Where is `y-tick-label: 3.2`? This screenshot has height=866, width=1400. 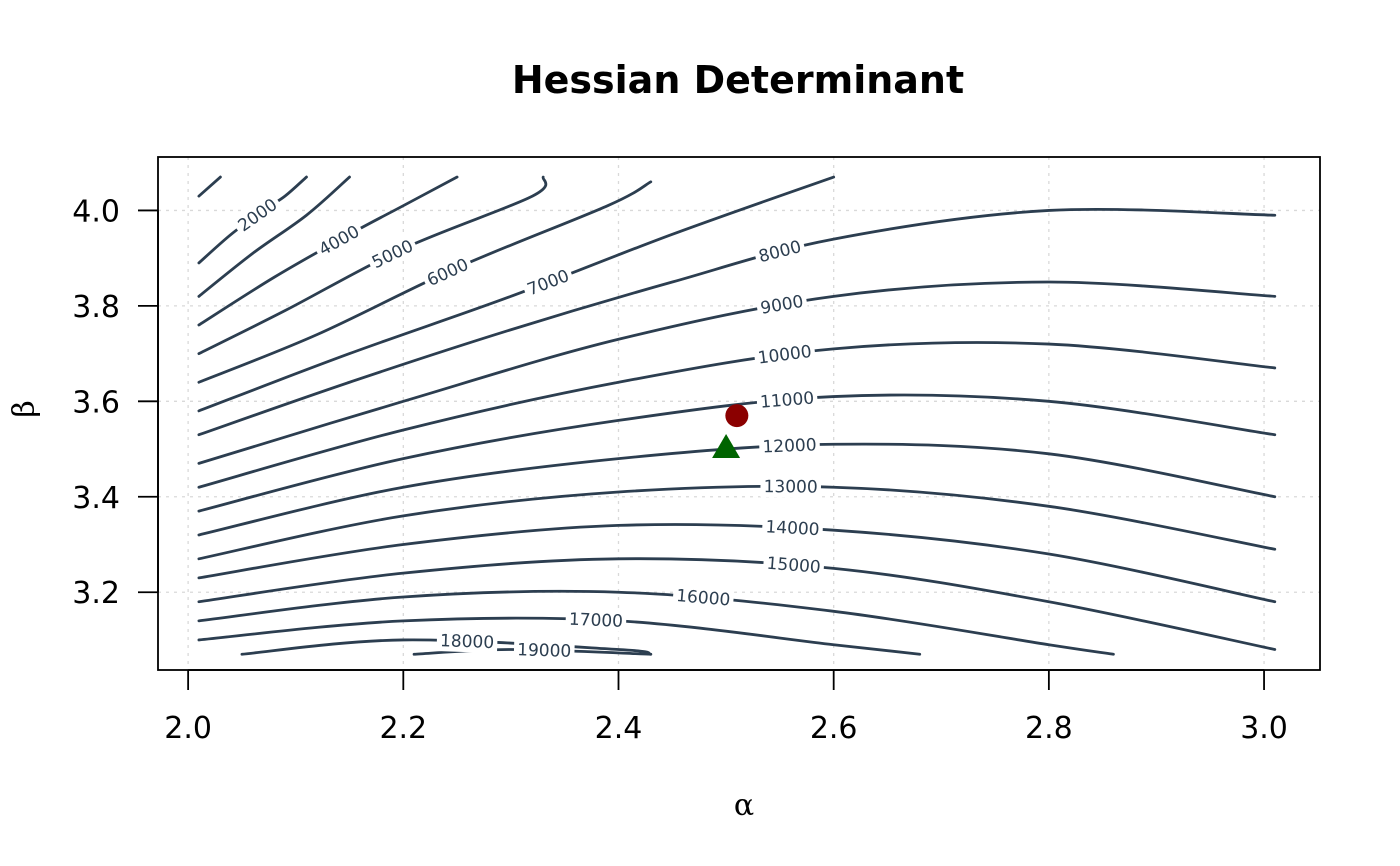
y-tick-label: 3.2 is located at coordinates (96, 593).